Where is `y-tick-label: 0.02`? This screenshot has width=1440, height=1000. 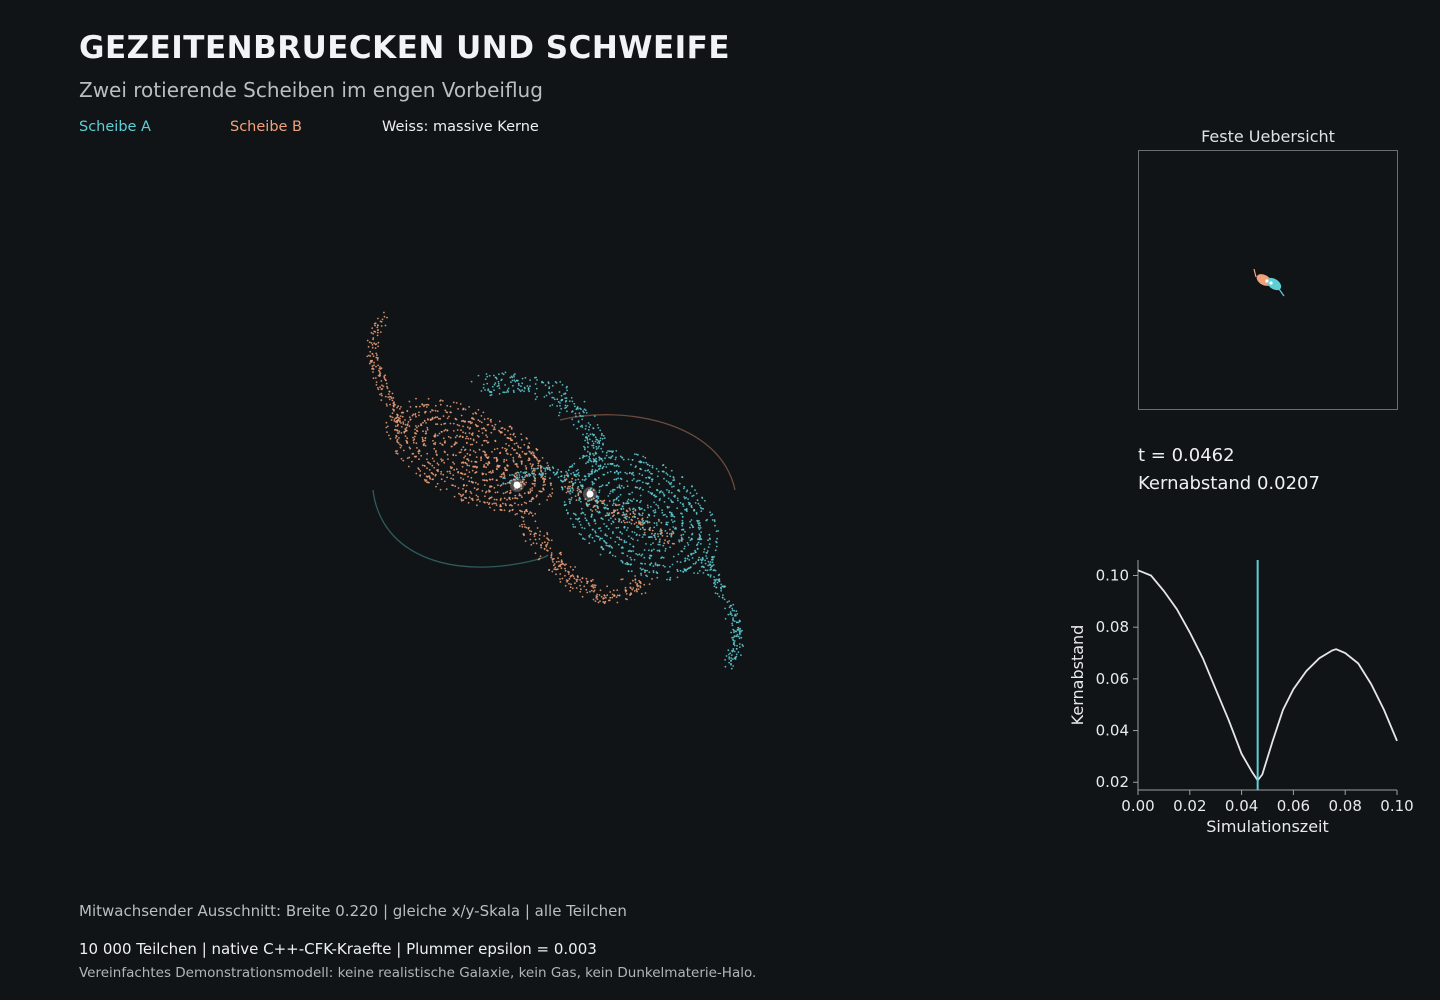 y-tick-label: 0.02 is located at coordinates (1112, 782).